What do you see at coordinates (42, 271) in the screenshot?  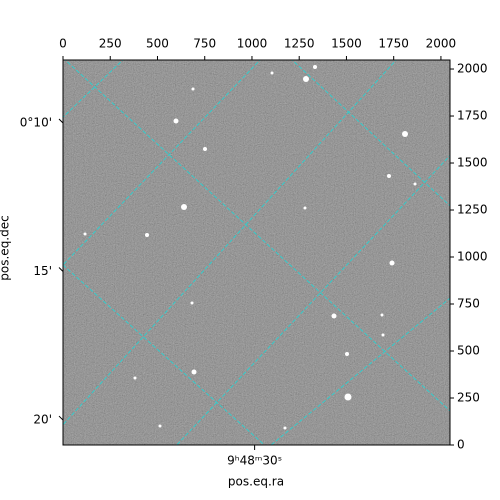 I see `left-tick-label: 15'` at bounding box center [42, 271].